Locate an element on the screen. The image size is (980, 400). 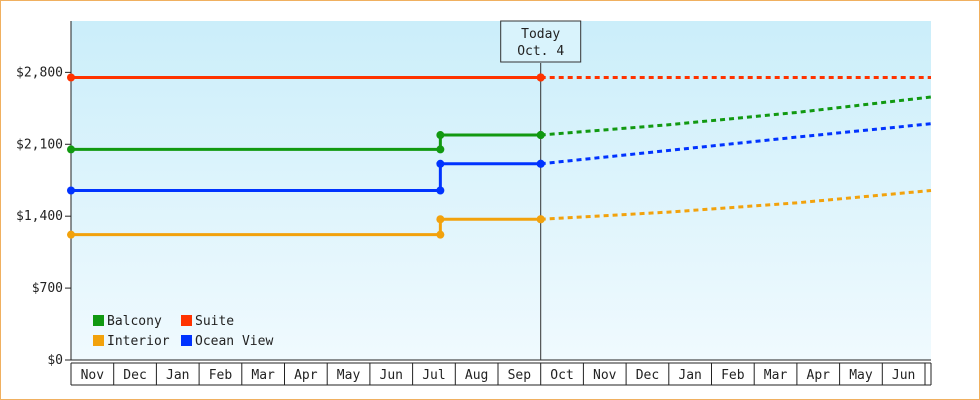
y-tick-label: $700 is located at coordinates (47, 288).